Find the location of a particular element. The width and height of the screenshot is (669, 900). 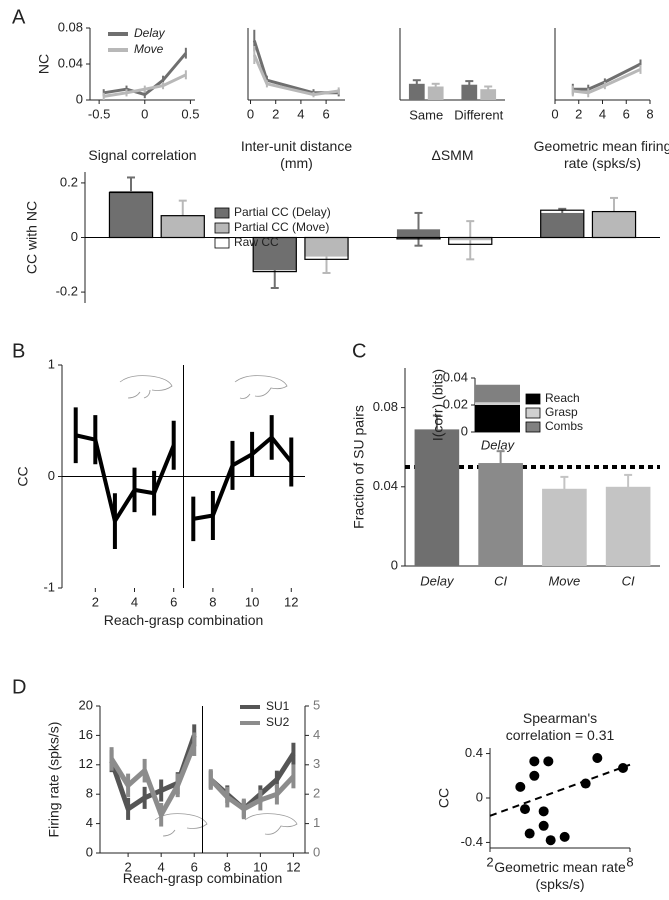

y-tick-label: 0.2 is located at coordinates (69, 181).